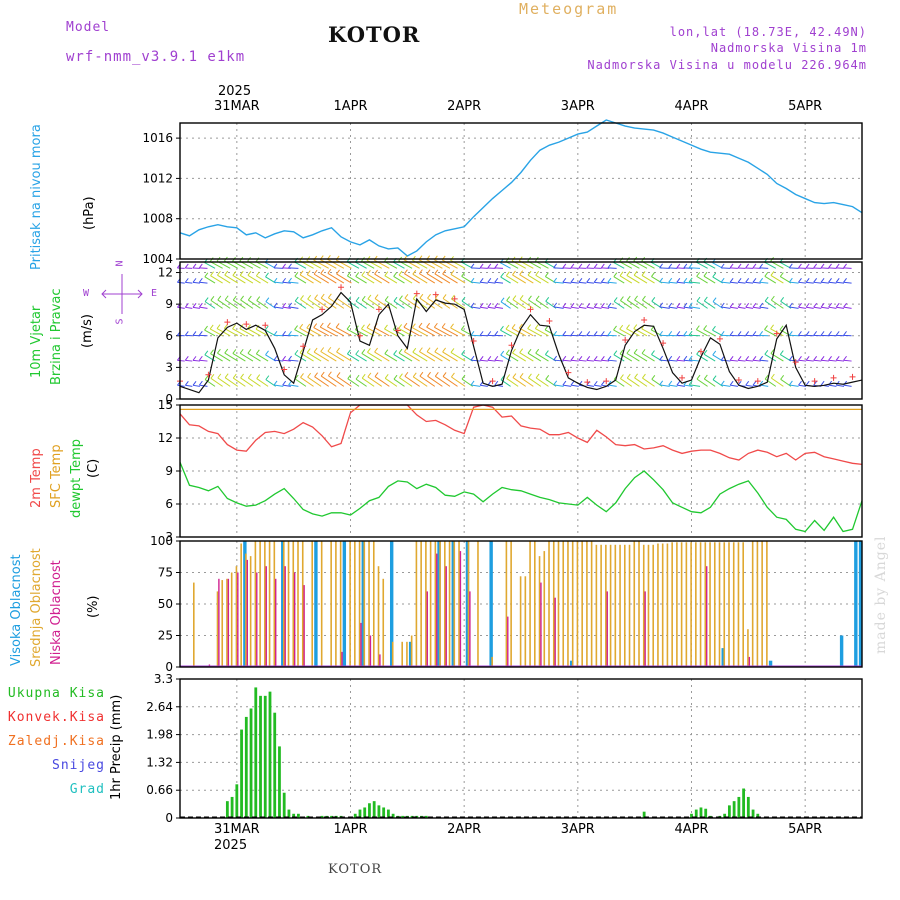 The image size is (900, 900). What do you see at coordinates (169, 336) in the screenshot?
I see `y-tick-label: 6` at bounding box center [169, 336].